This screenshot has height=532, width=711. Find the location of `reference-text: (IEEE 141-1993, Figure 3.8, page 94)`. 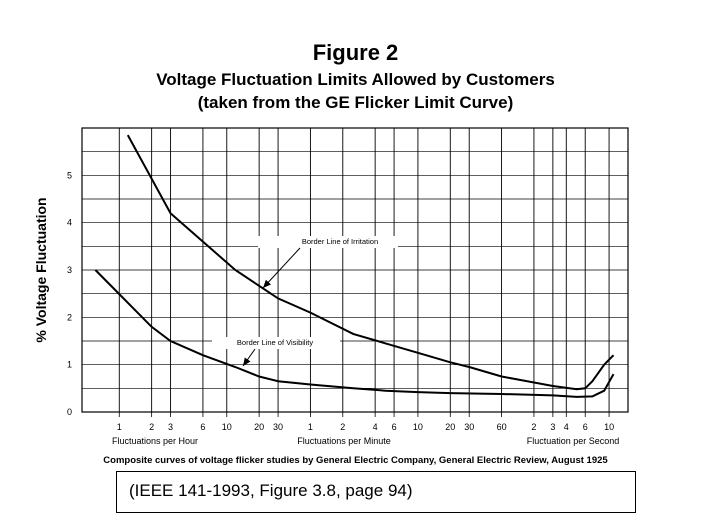

reference-text: (IEEE 141-1993, Figure 3.8, page 94) is located at coordinates (271, 490).